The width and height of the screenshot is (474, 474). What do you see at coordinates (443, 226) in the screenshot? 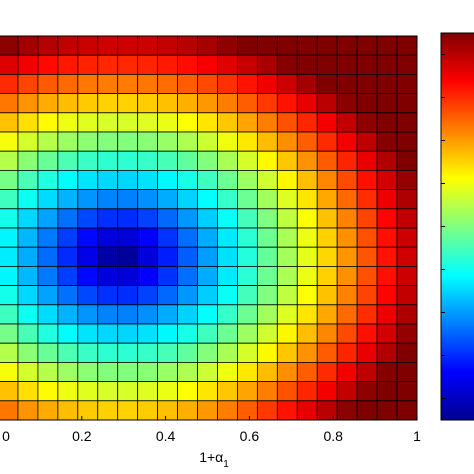
I see `colorbar-ticks` at bounding box center [443, 226].